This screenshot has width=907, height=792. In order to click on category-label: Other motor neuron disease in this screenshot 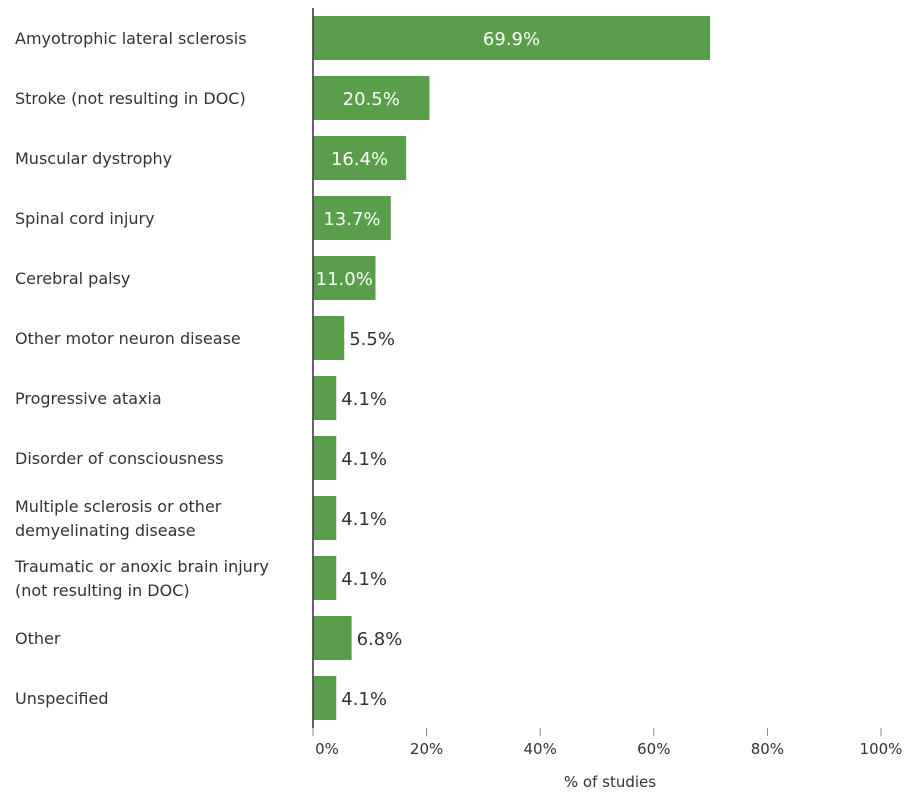, I will do `click(128, 338)`.